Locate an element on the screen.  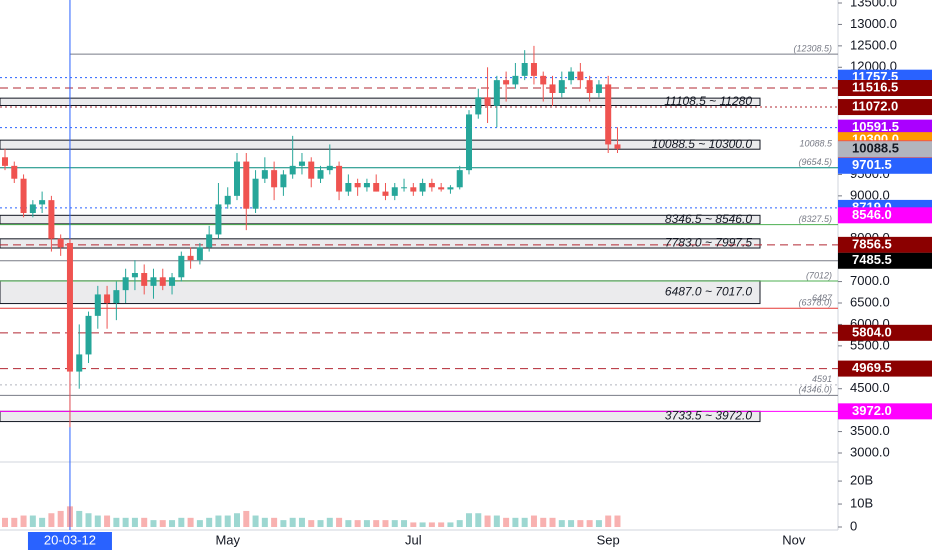
level-label: 6487 is located at coordinates (822, 298).